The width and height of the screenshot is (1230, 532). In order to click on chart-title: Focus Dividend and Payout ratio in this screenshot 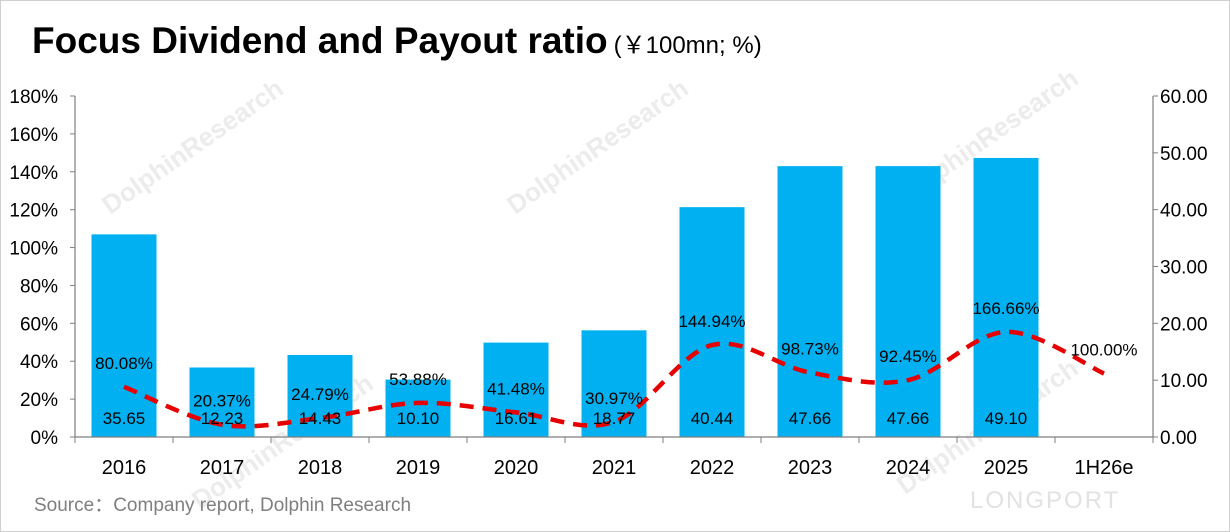, I will do `click(320, 40)`.